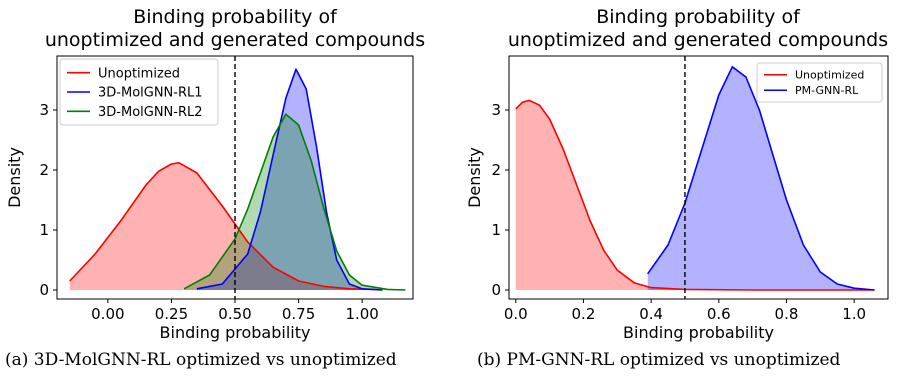  Describe the element at coordinates (659, 360) in the screenshot. I see `figure-caption: (b) PM-GNN-RL optimized vs unoptimized` at that location.